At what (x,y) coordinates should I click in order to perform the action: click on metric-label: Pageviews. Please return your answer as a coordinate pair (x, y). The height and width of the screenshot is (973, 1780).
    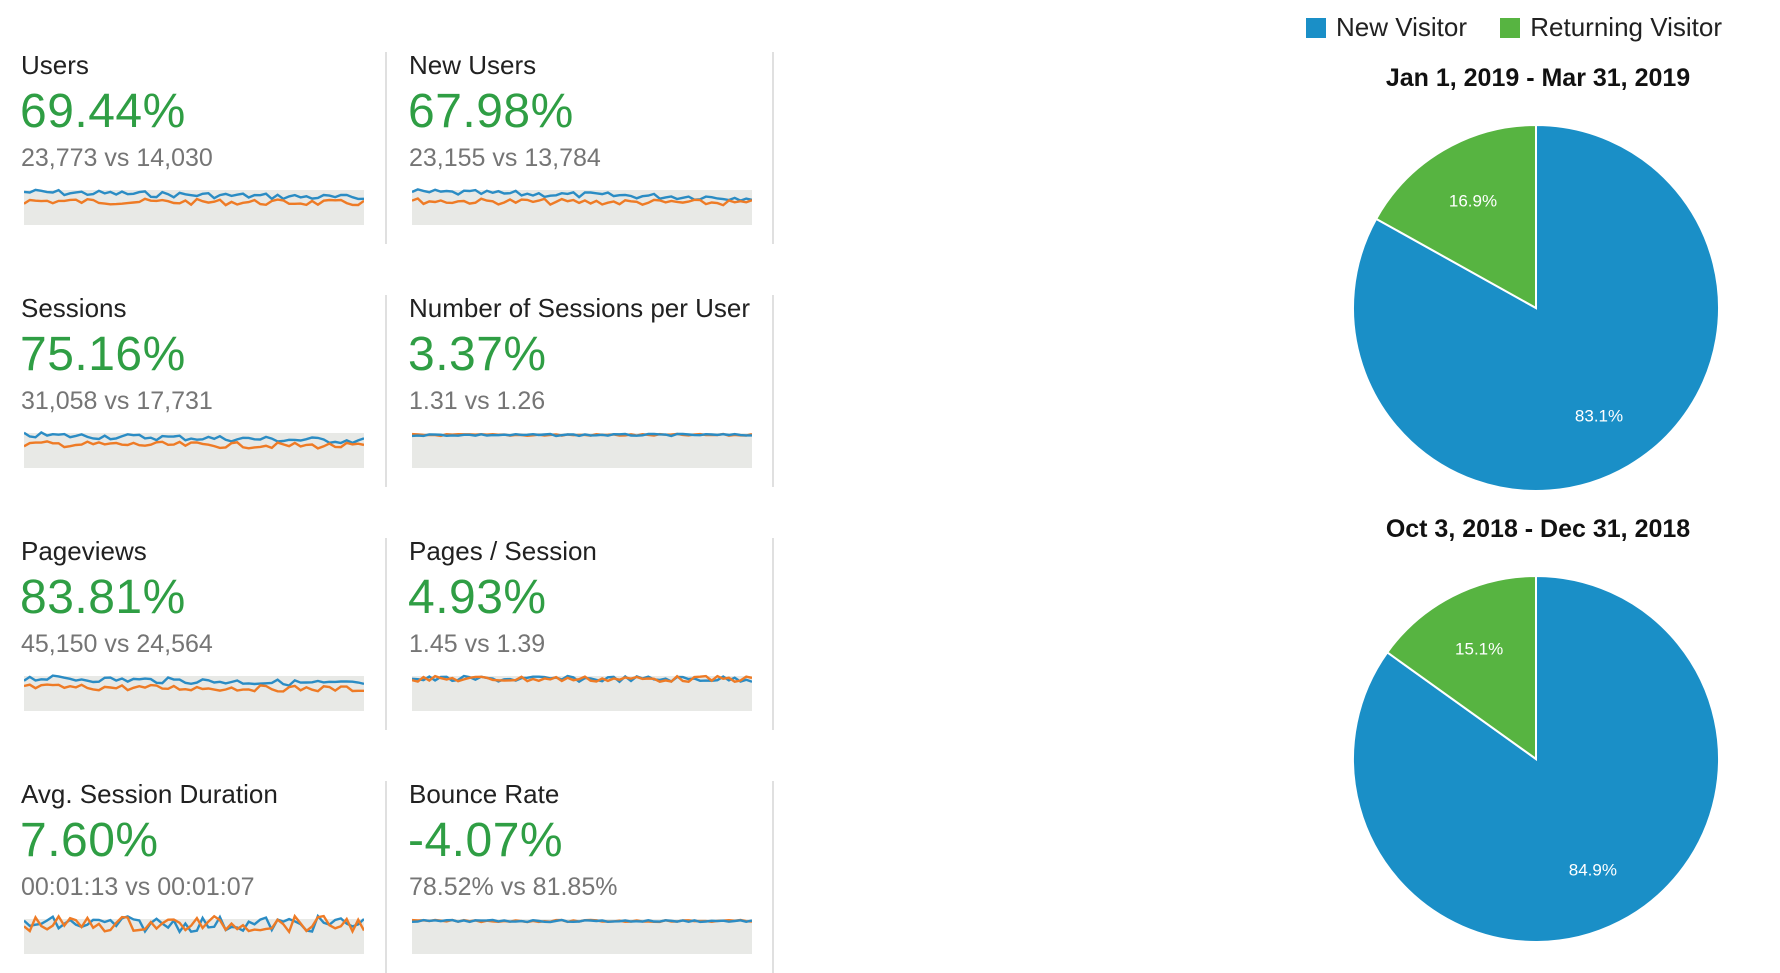
    Looking at the image, I should click on (84, 551).